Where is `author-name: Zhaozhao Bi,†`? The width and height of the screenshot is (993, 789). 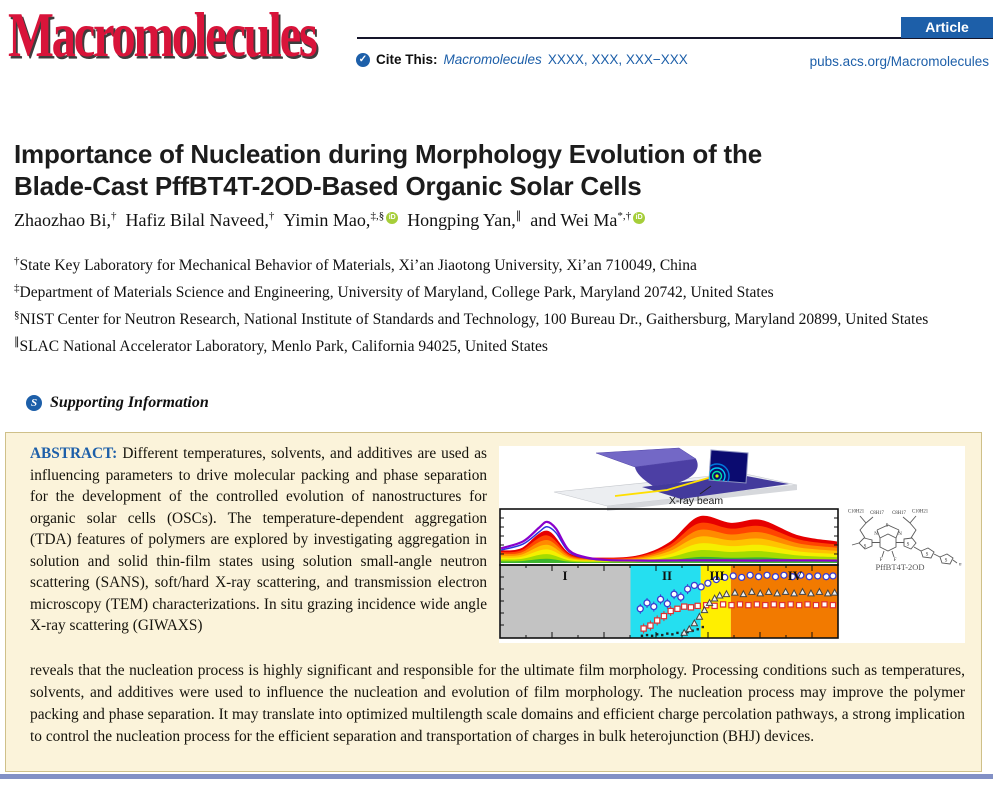 author-name: Zhaozhao Bi,† is located at coordinates (65, 220).